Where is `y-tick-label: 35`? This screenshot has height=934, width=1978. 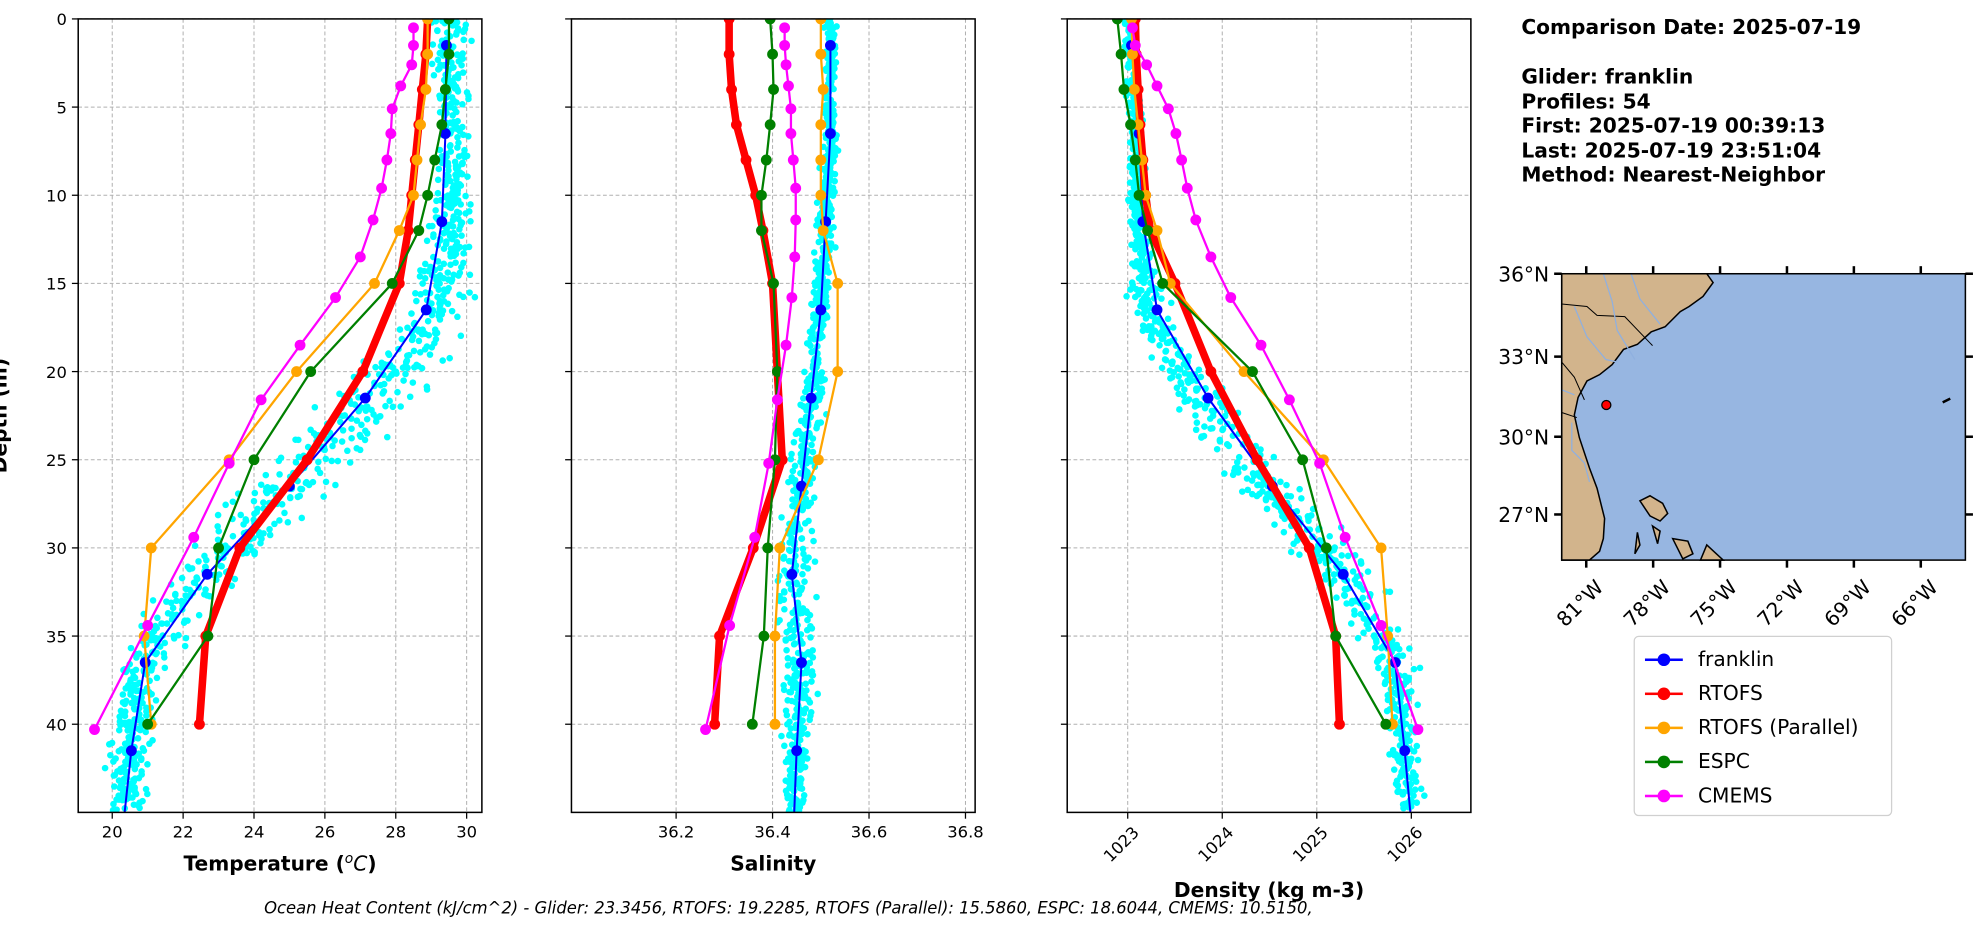
y-tick-label: 35 is located at coordinates (56, 636).